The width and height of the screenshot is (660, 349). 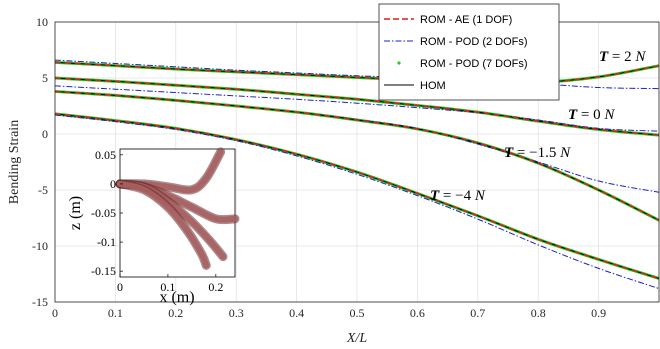 I want to click on inset-beams, so click(x=177, y=208).